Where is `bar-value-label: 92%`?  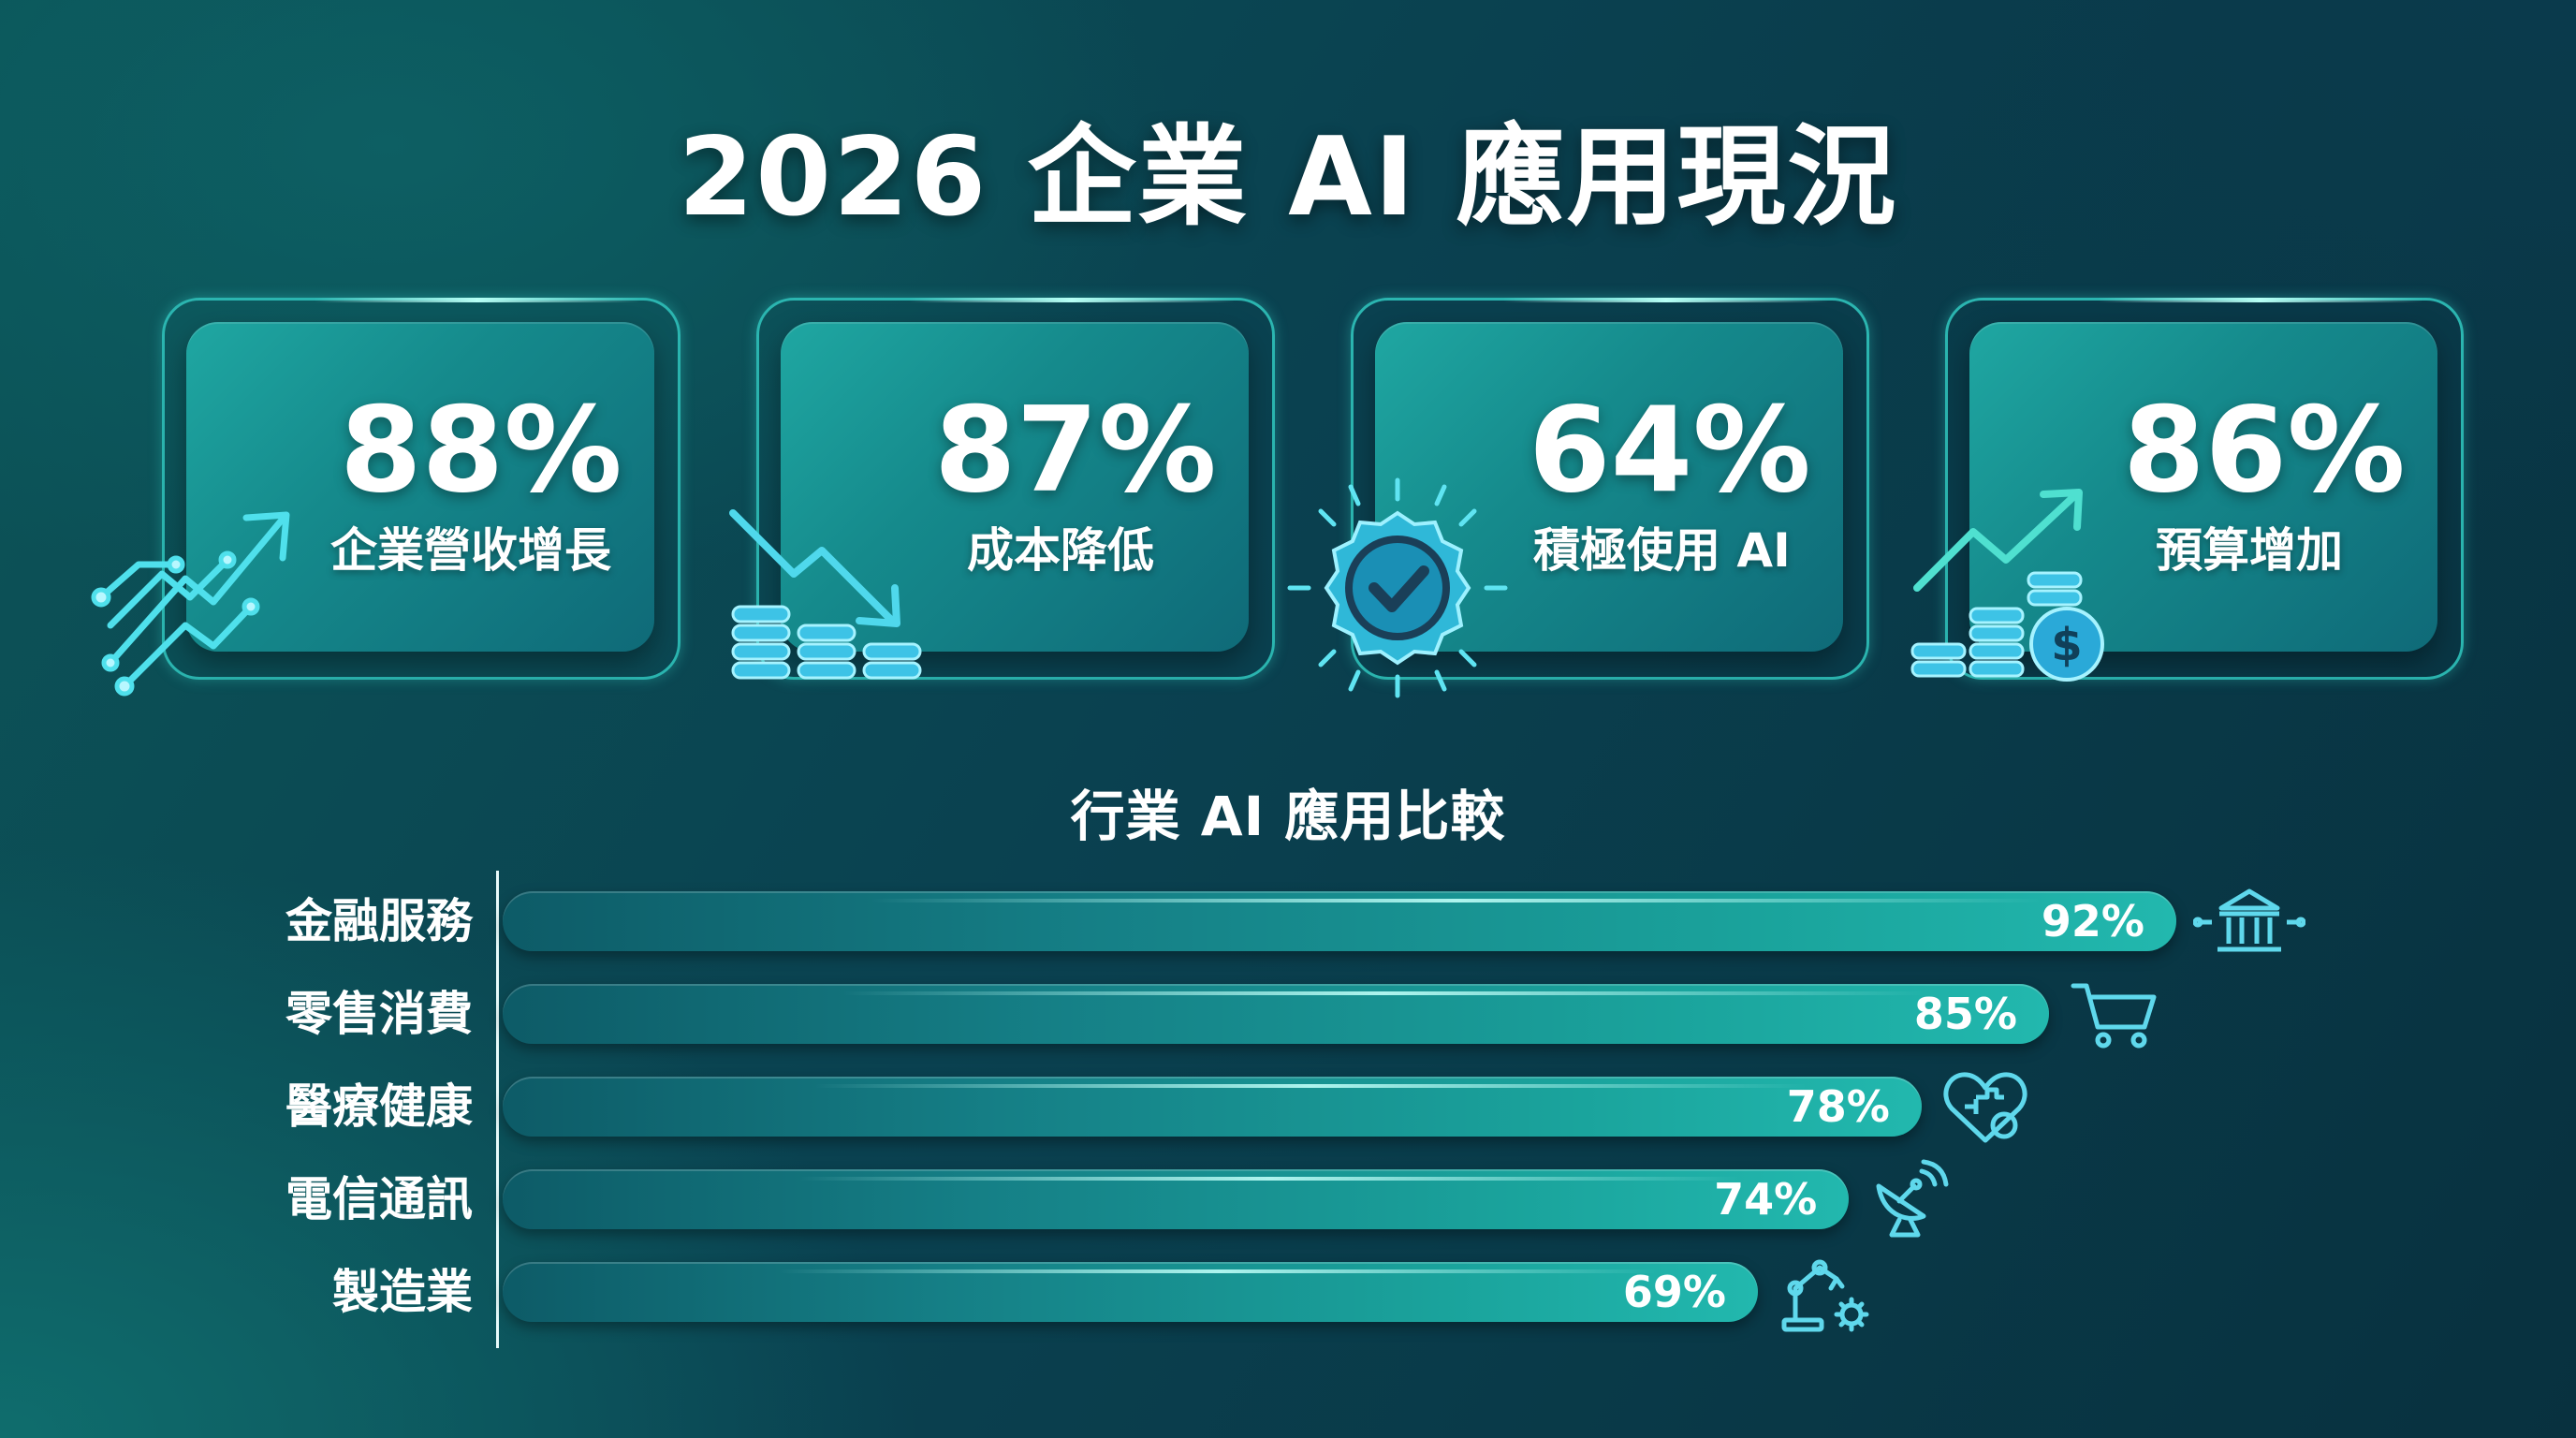
bar-value-label: 92% is located at coordinates (2092, 921).